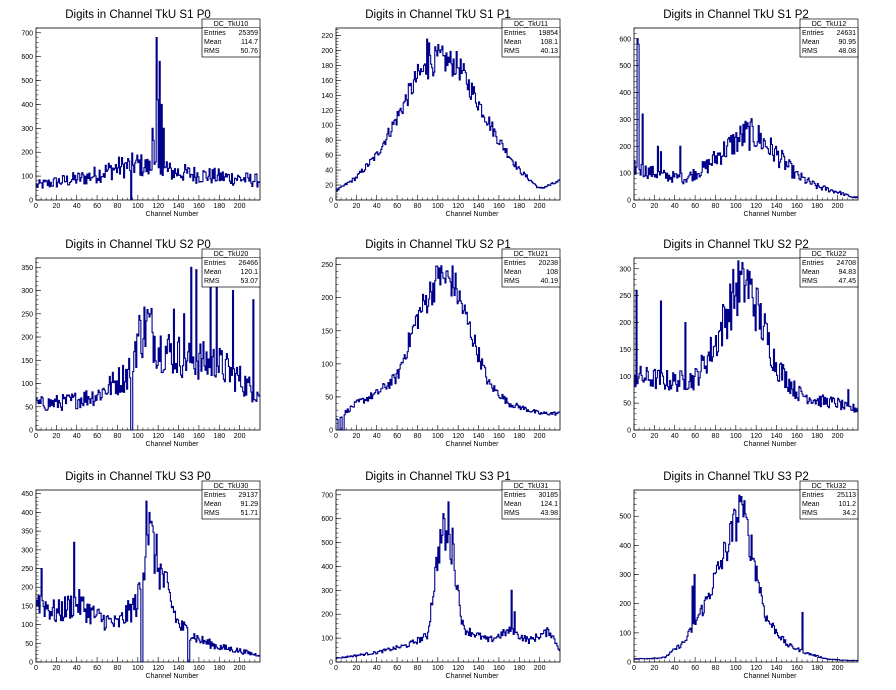 The width and height of the screenshot is (896, 690). I want to click on stats-key: RMS, so click(810, 513).